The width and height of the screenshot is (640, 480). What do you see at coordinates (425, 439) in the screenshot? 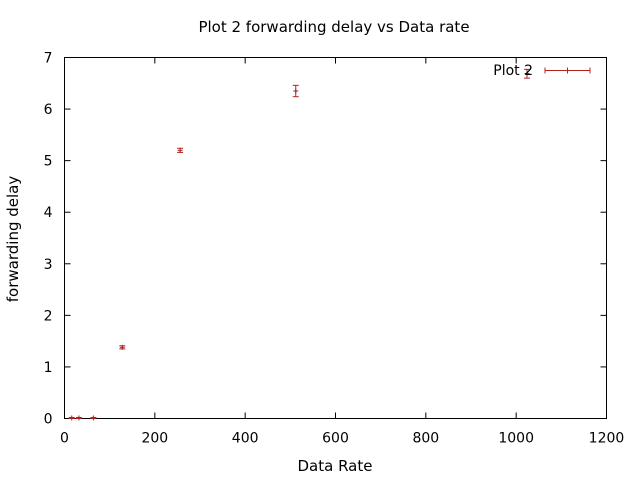
I see `x-tick-label: 800` at bounding box center [425, 439].